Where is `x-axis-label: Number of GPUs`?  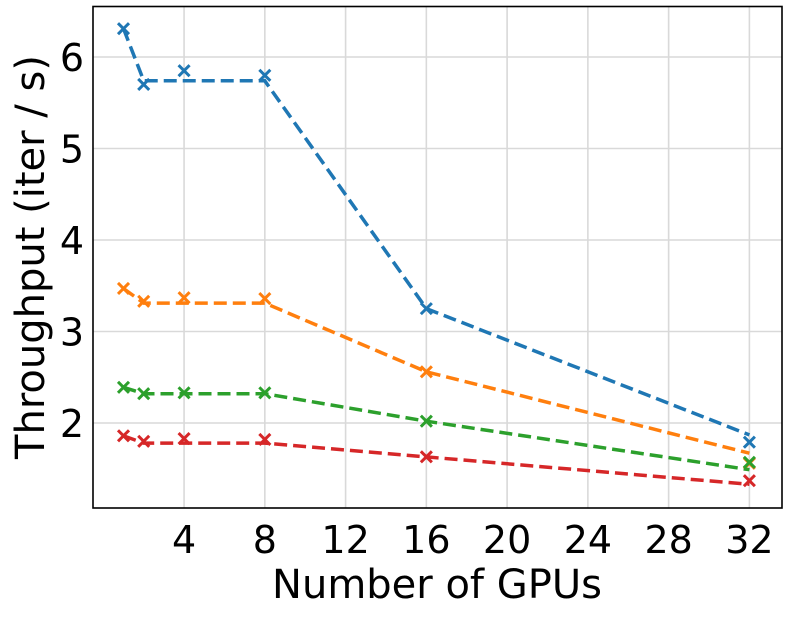
x-axis-label: Number of GPUs is located at coordinates (437, 585).